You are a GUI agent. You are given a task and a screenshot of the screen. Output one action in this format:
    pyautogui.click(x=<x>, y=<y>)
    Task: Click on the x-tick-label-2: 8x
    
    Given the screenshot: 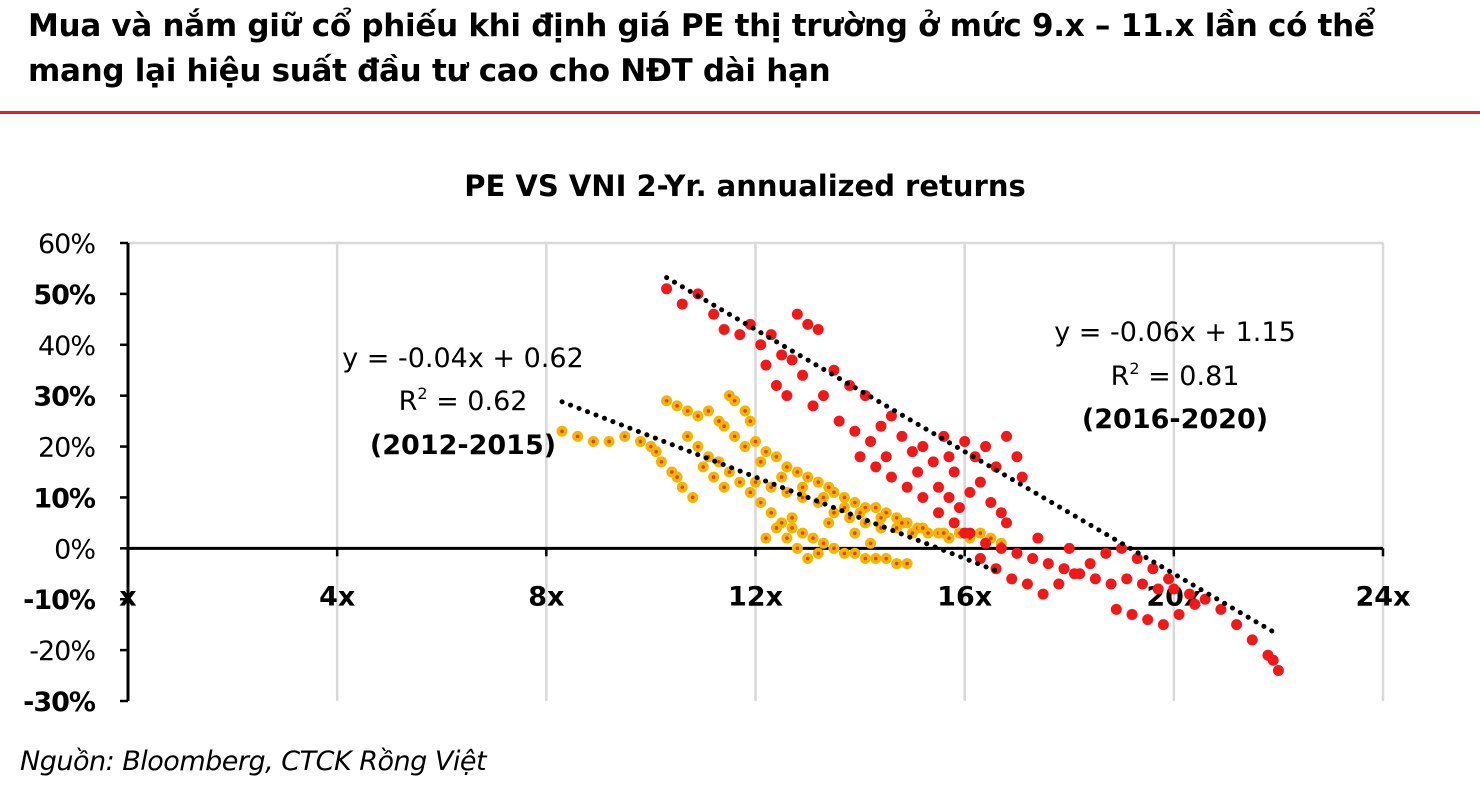 What is the action you would take?
    pyautogui.click(x=546, y=596)
    